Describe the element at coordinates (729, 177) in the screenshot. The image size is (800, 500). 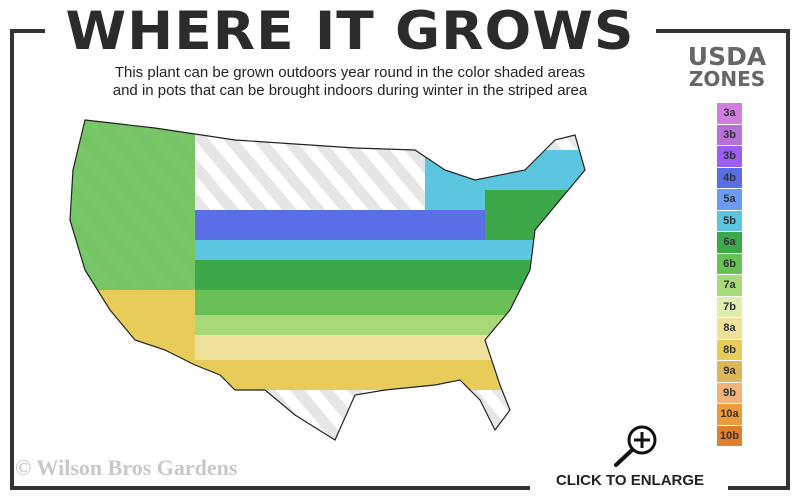
I see `legend-zone-4b: 4b` at that location.